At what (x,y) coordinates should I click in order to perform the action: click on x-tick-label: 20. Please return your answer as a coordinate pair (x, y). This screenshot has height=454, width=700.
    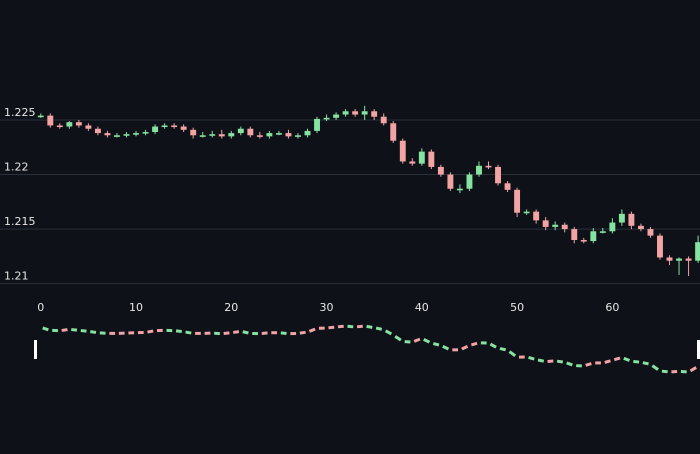
    Looking at the image, I should click on (231, 307).